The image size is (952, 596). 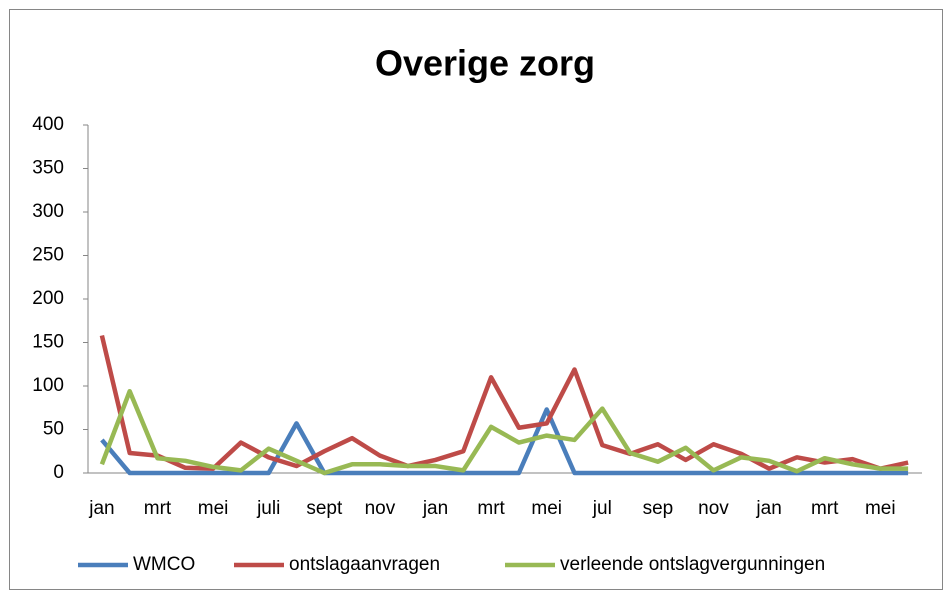 What do you see at coordinates (485, 63) in the screenshot?
I see `chart-title: Overige zorg` at bounding box center [485, 63].